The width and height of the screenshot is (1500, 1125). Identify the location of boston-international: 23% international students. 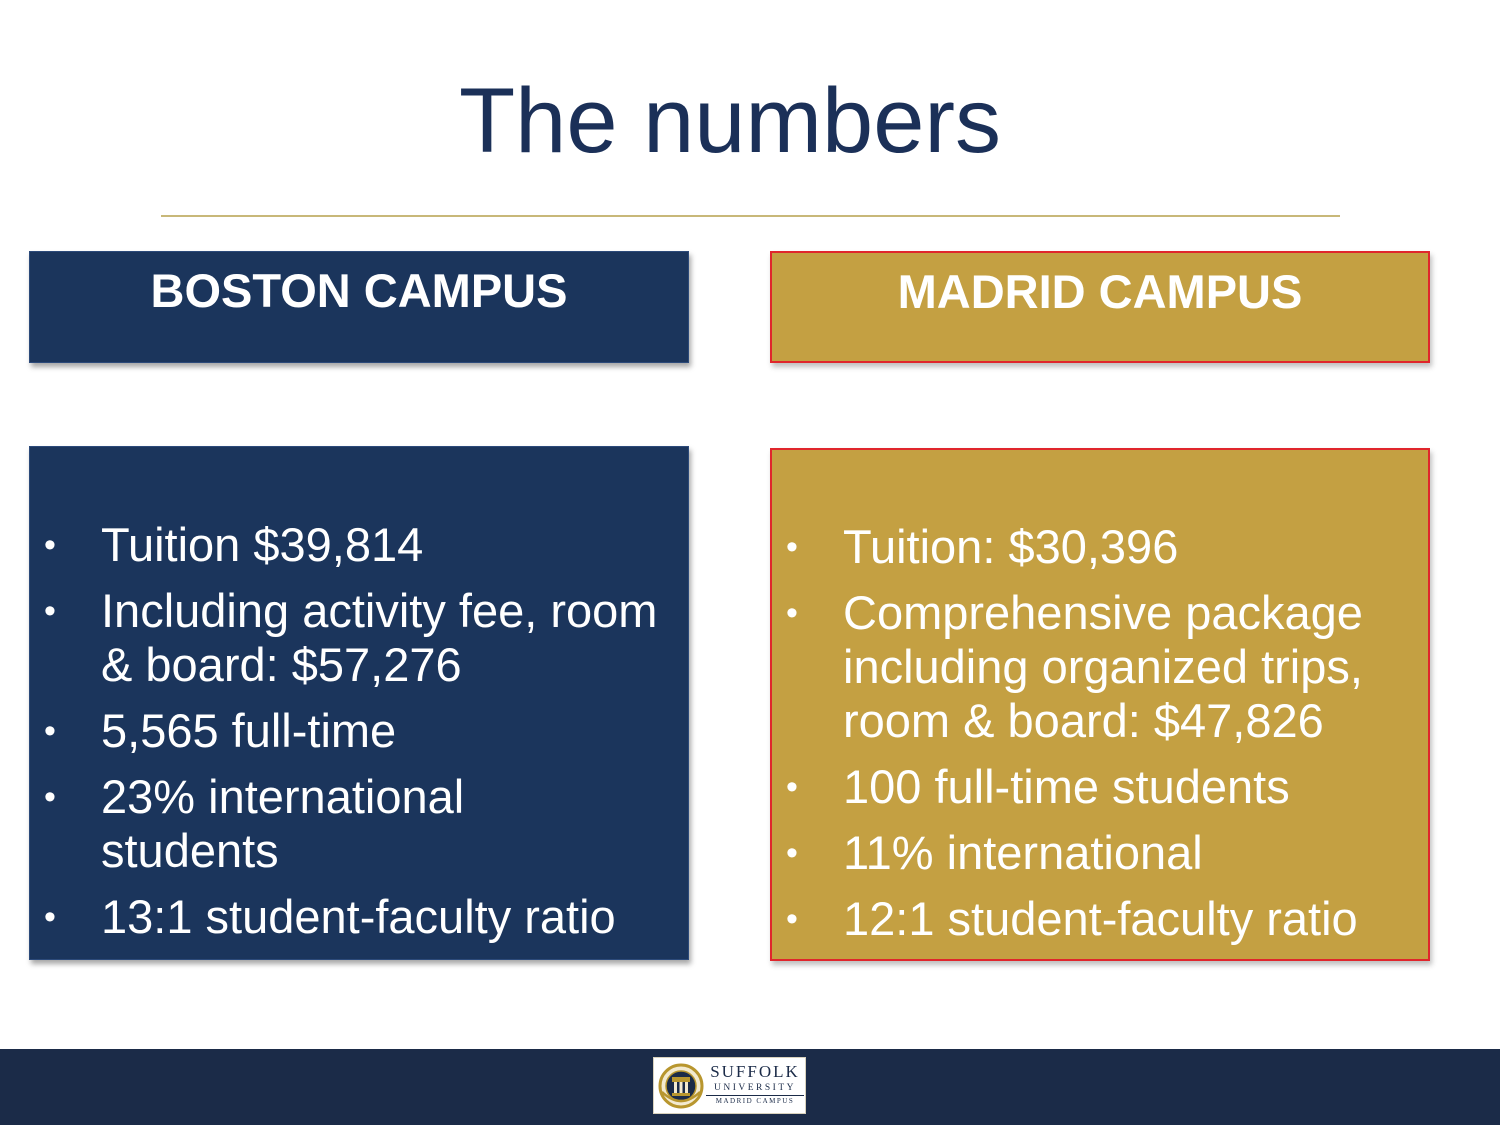
(283, 823).